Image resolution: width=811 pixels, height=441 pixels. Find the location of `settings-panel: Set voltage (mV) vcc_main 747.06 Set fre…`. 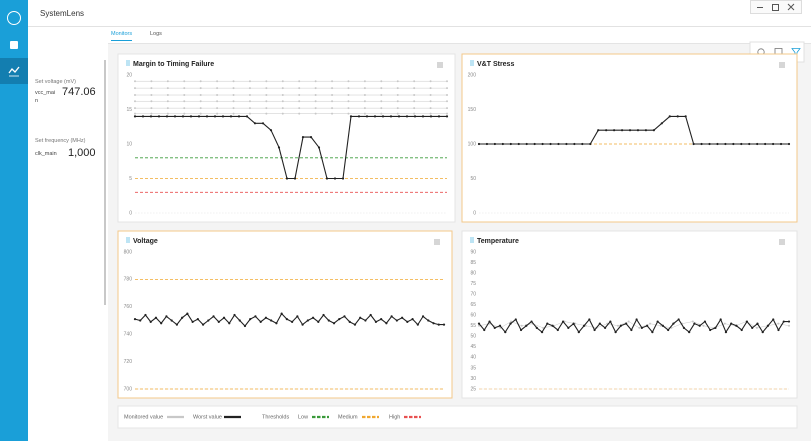

settings-panel: Set voltage (mV) vcc_main 747.06 Set fre… is located at coordinates (68, 234).